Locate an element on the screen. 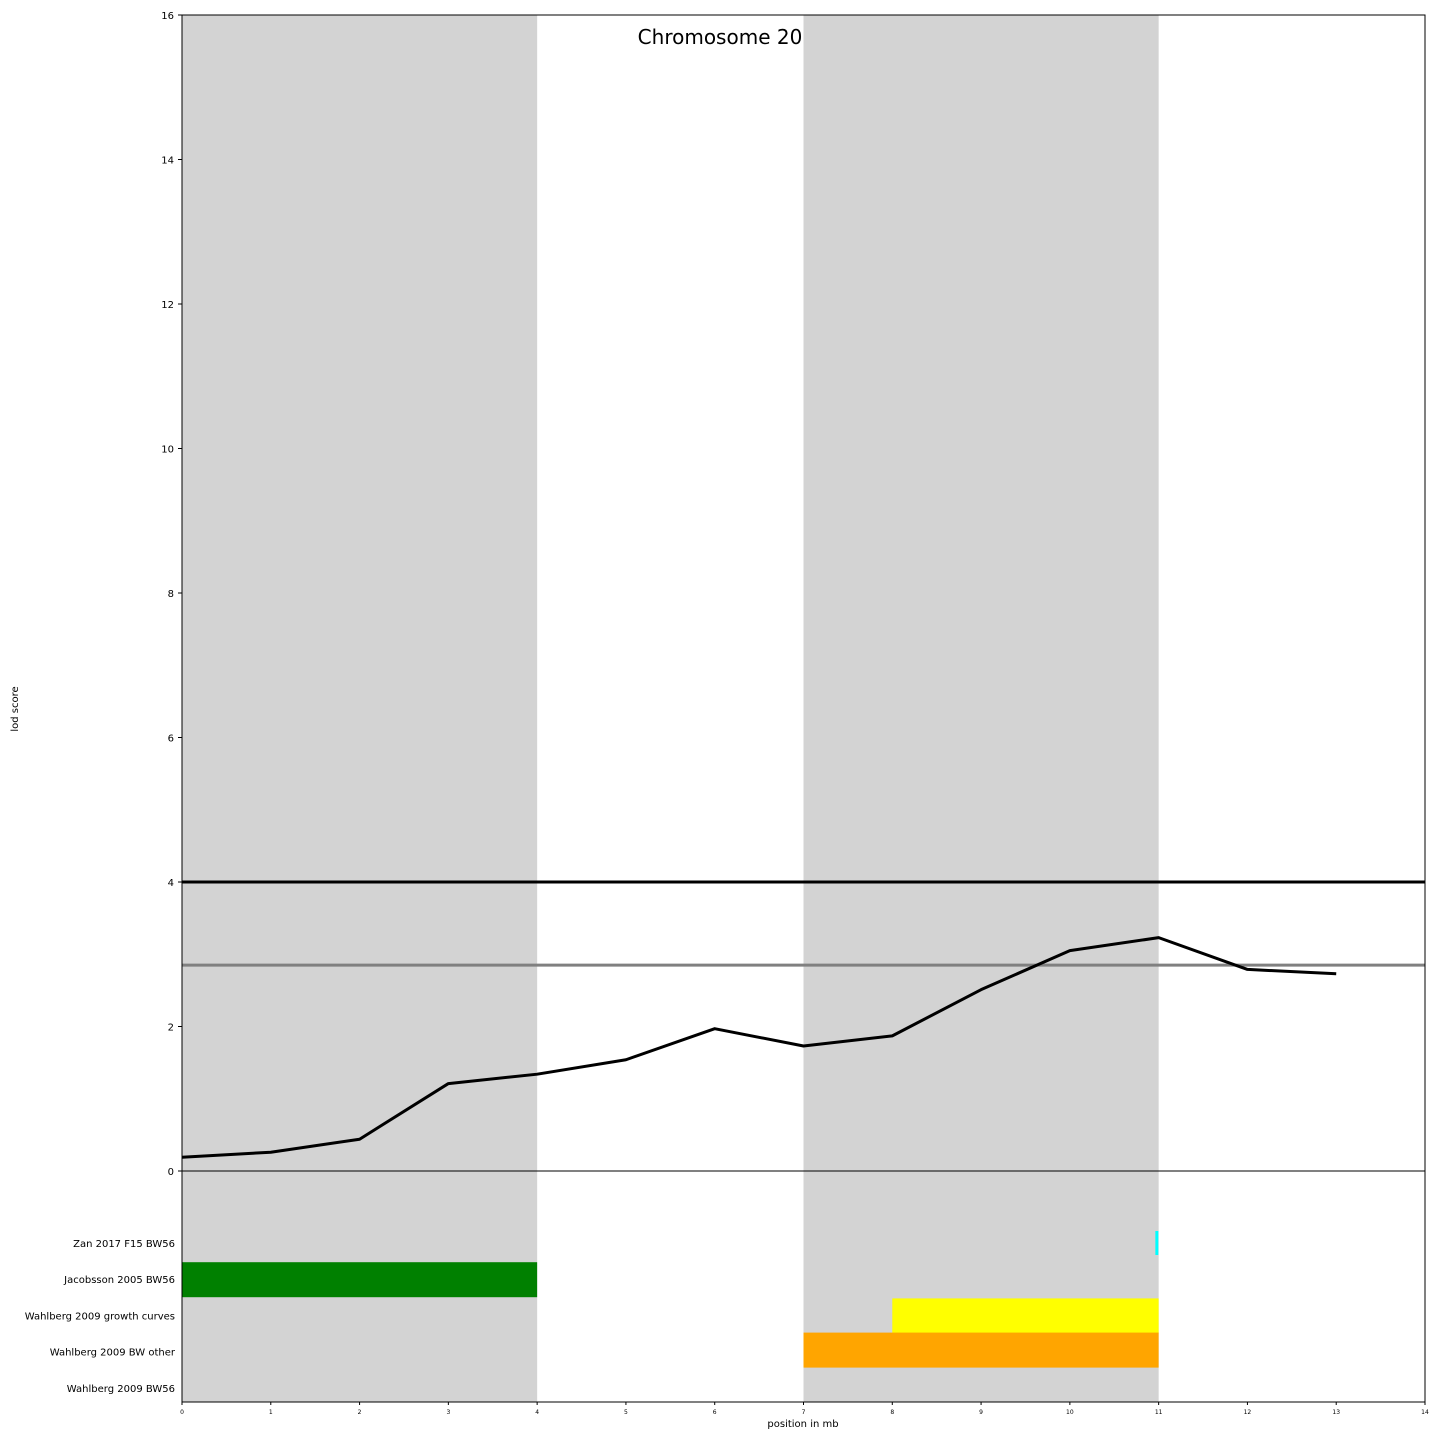 The image size is (1440, 1440). chart-title: Chromosome 20 is located at coordinates (720, 37).